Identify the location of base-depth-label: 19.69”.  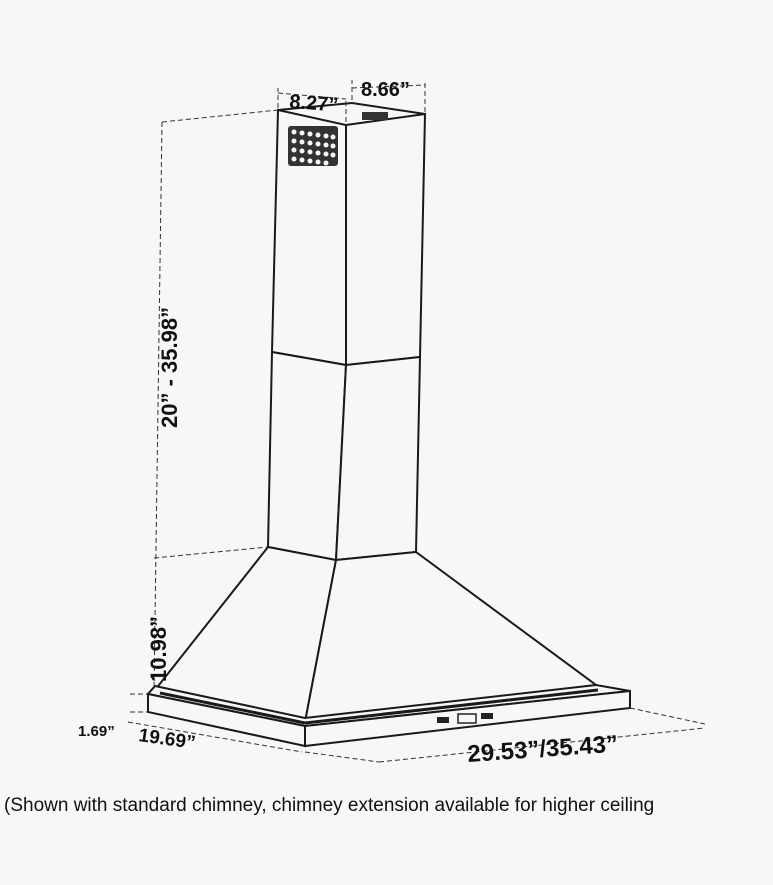
(166, 739).